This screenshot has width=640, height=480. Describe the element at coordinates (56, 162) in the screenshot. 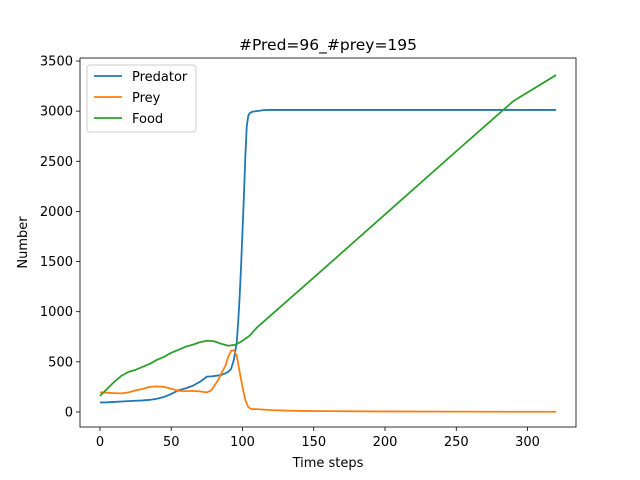

I see `y-tick-label: 2500` at that location.